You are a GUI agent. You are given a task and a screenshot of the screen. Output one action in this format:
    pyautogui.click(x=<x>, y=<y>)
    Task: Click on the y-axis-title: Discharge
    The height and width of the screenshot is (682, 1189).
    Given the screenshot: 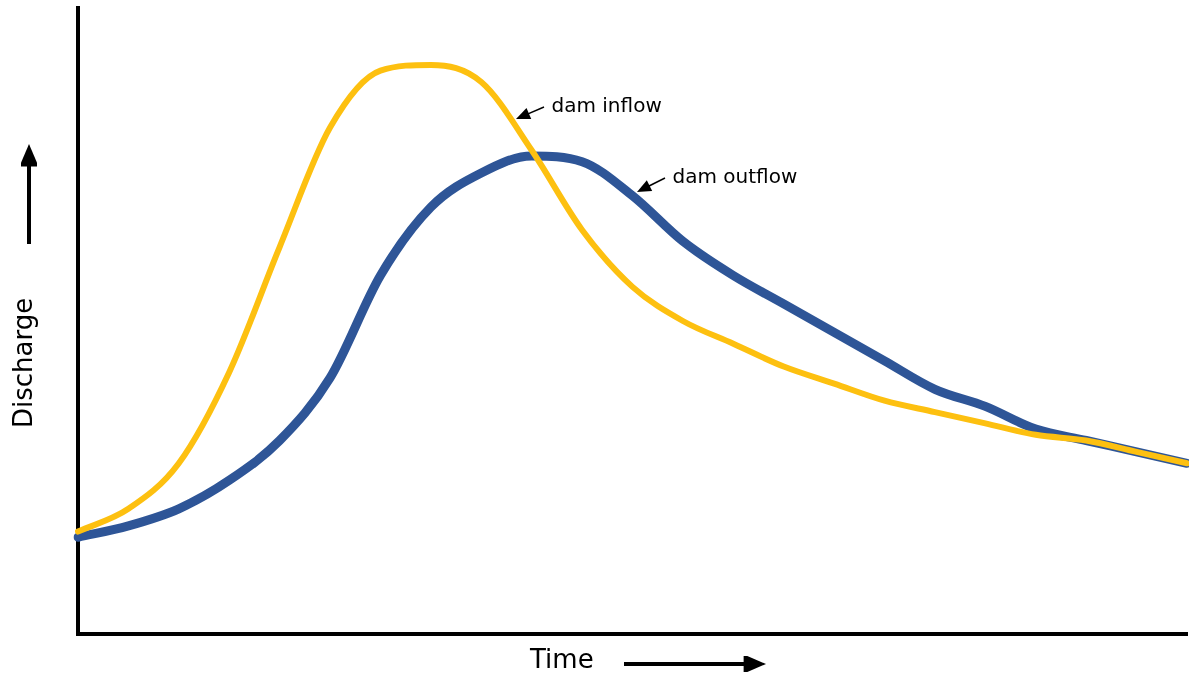 What is the action you would take?
    pyautogui.click(x=23, y=362)
    